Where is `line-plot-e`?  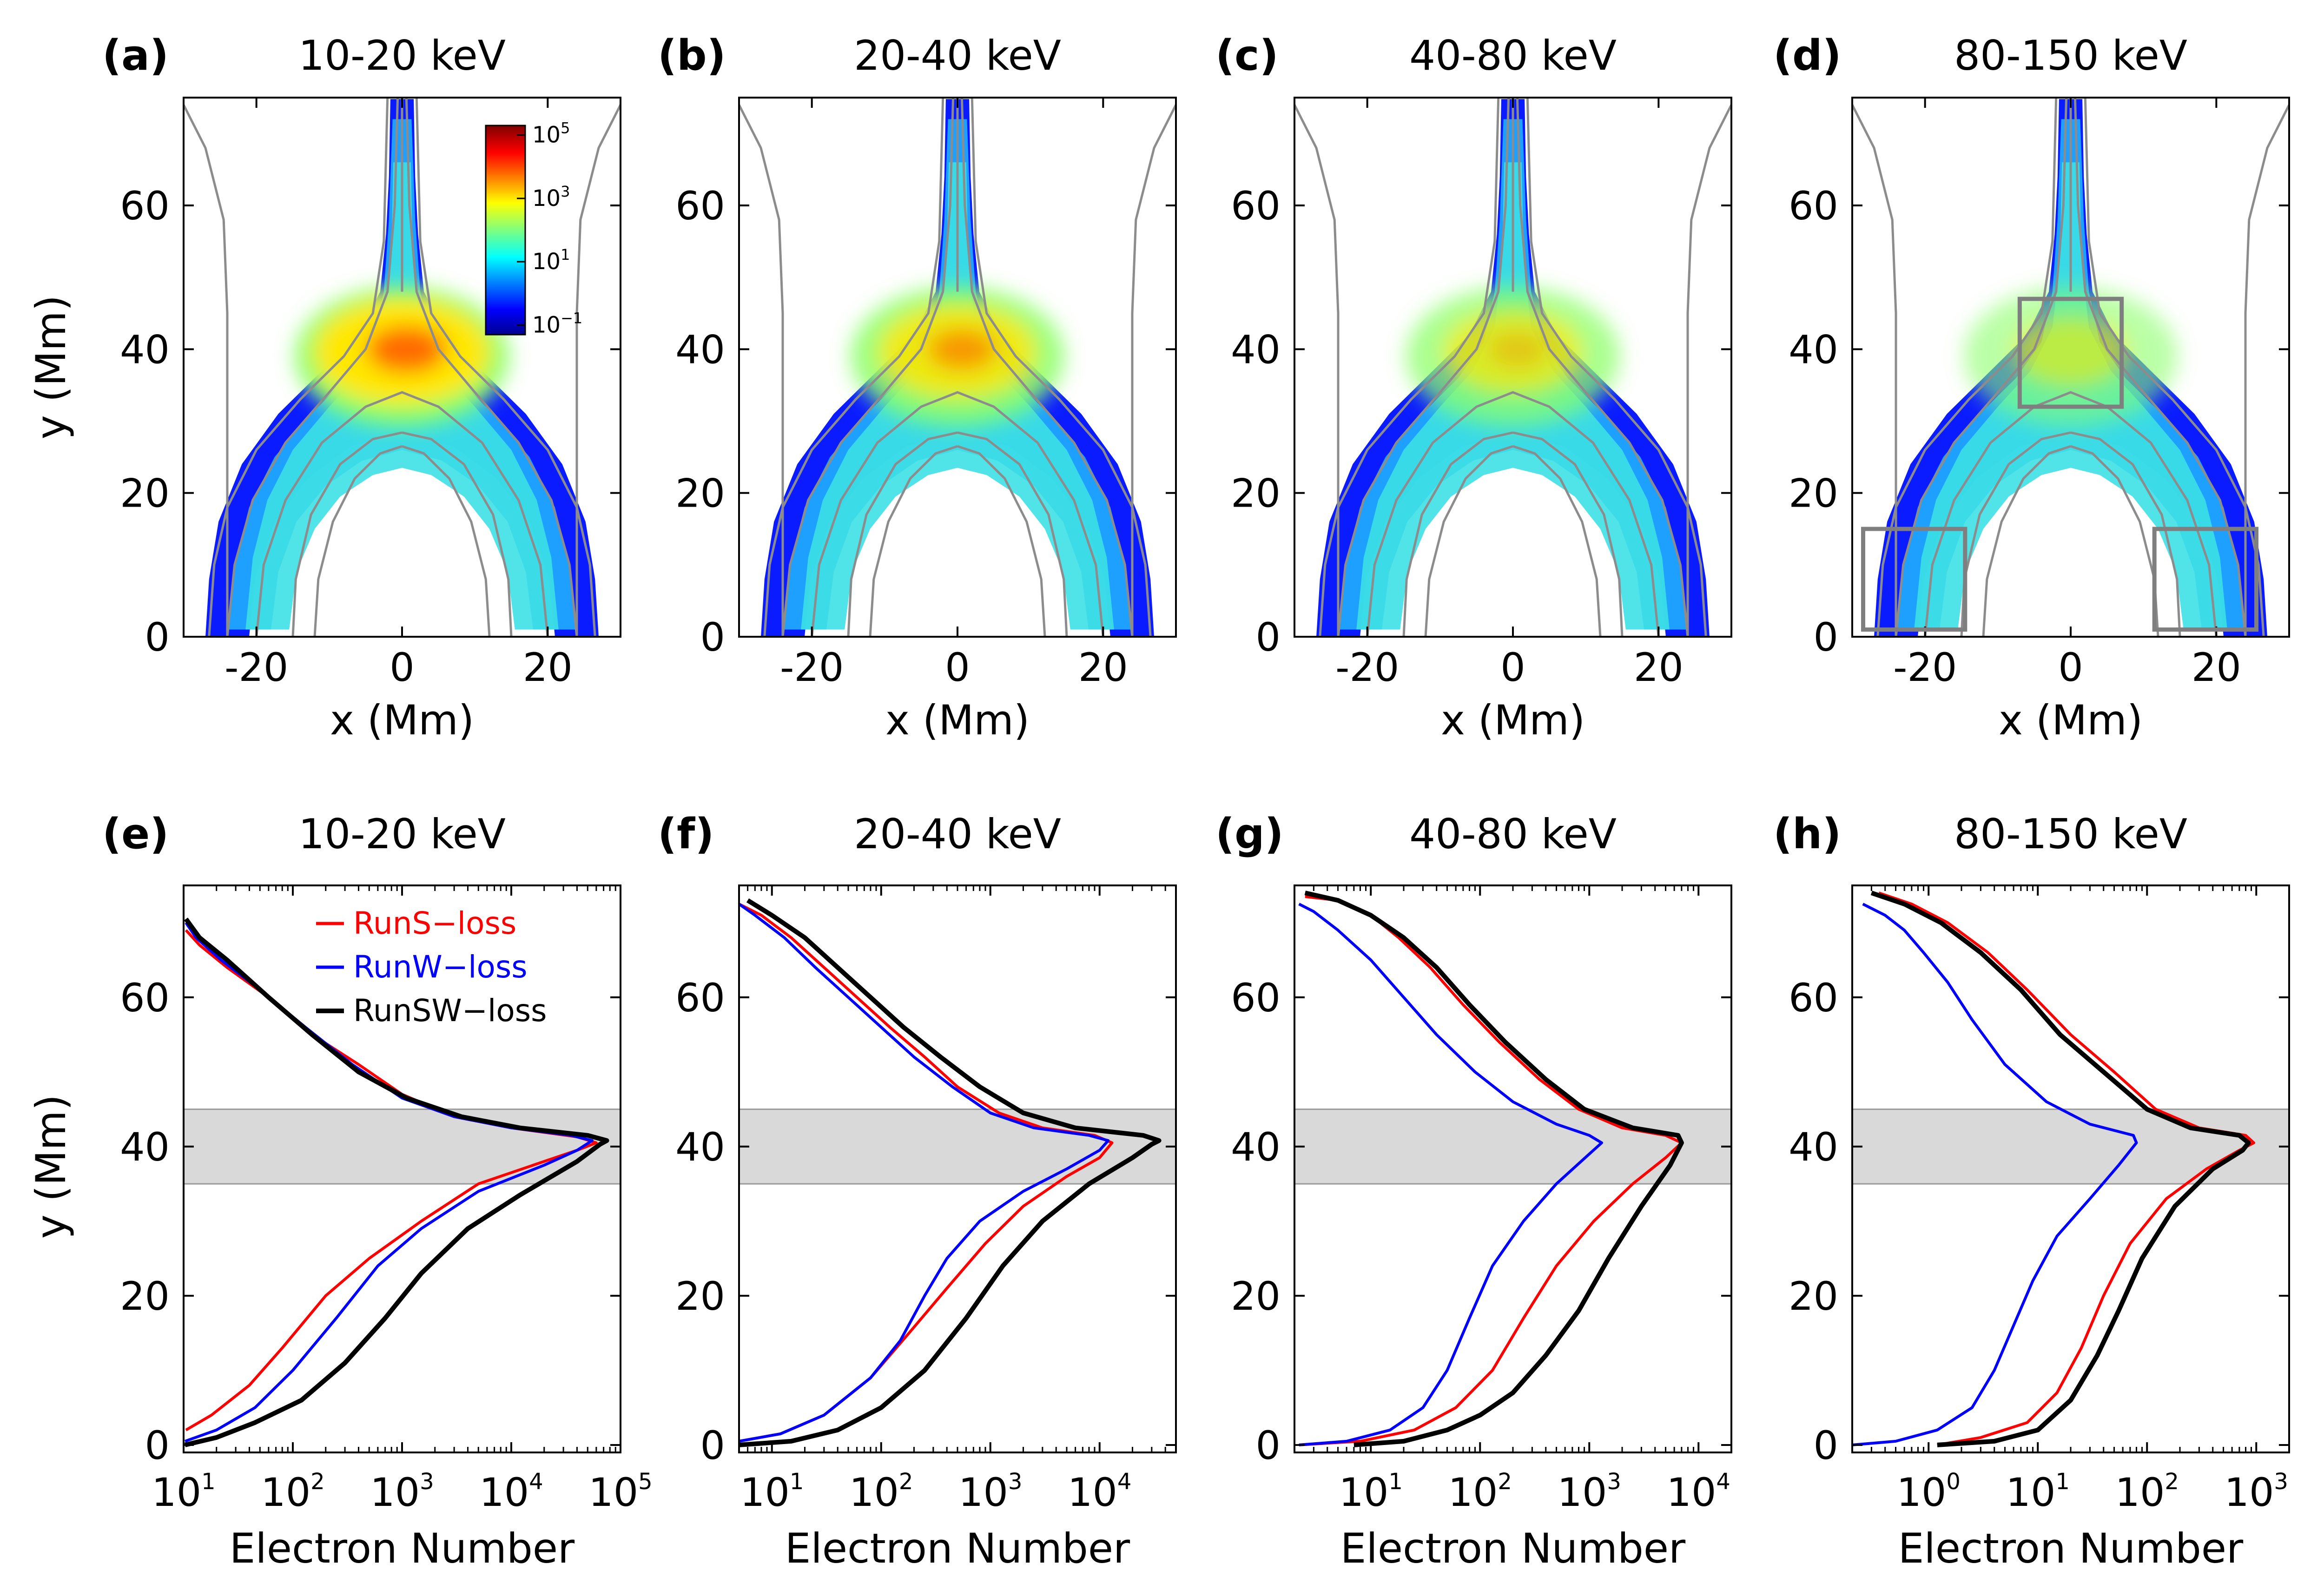 line-plot-e is located at coordinates (396, 1182).